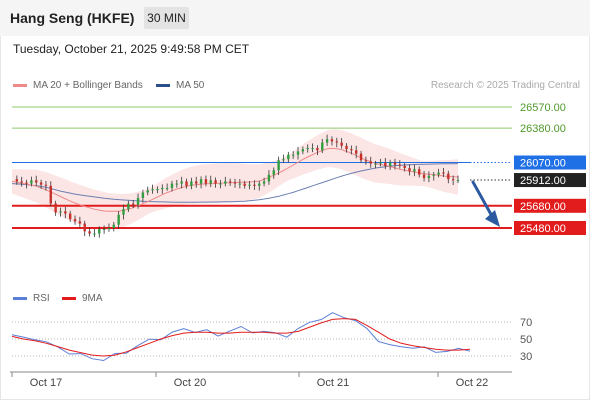 Image resolution: width=590 pixels, height=400 pixels. Describe the element at coordinates (20, 298) in the screenshot. I see `legend-rsi-swatch` at that location.